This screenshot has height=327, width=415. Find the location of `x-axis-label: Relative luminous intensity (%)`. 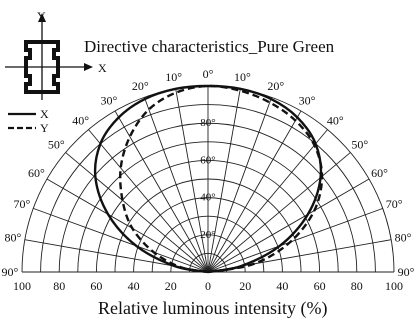

x-axis-label: Relative luminous intensity (%) is located at coordinates (212, 308).